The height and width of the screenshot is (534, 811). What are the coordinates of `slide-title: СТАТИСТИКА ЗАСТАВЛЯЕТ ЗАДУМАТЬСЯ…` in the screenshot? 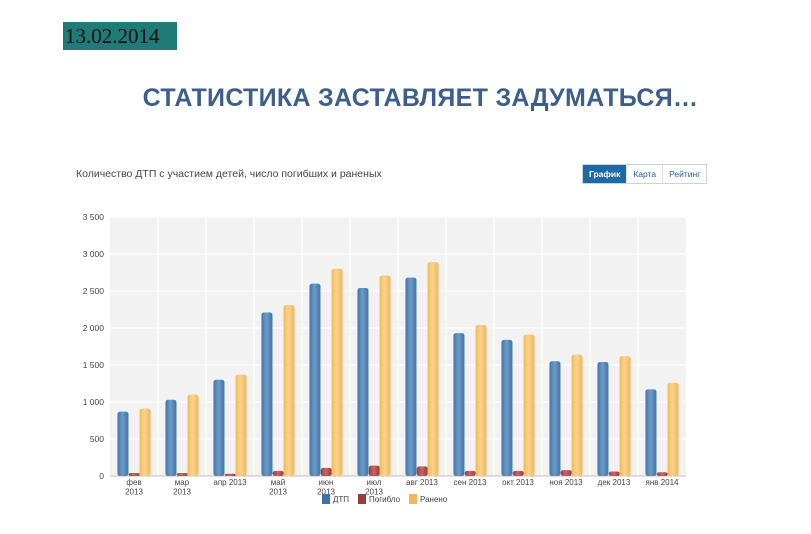 It's located at (420, 98).